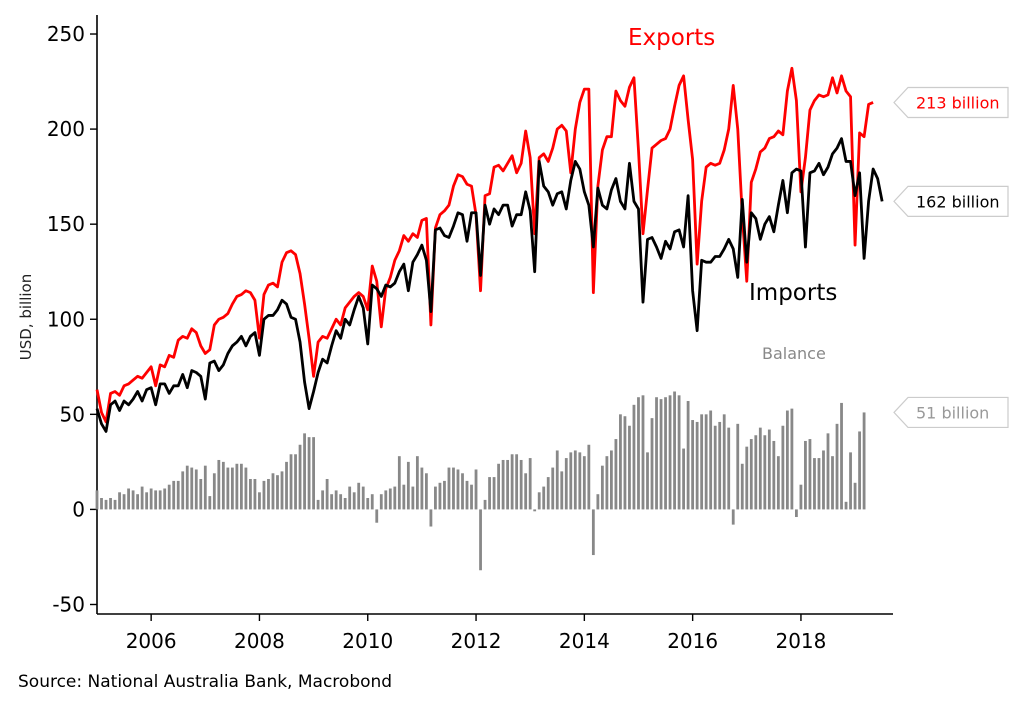 Image resolution: width=1024 pixels, height=710 pixels. What do you see at coordinates (72, 414) in the screenshot?
I see `y-tick-label: 50` at bounding box center [72, 414].